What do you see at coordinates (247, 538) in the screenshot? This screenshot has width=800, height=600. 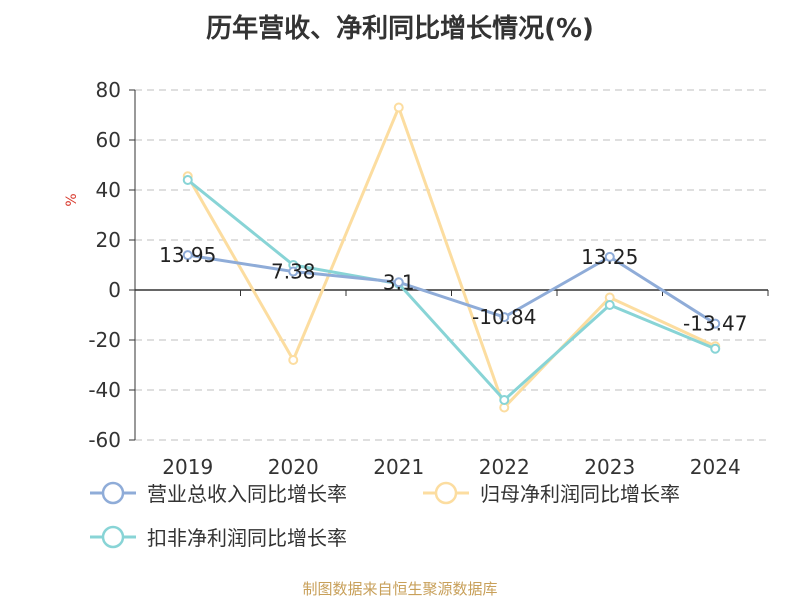 I see `legend-label: 扣非净利润同比增长率` at bounding box center [247, 538].